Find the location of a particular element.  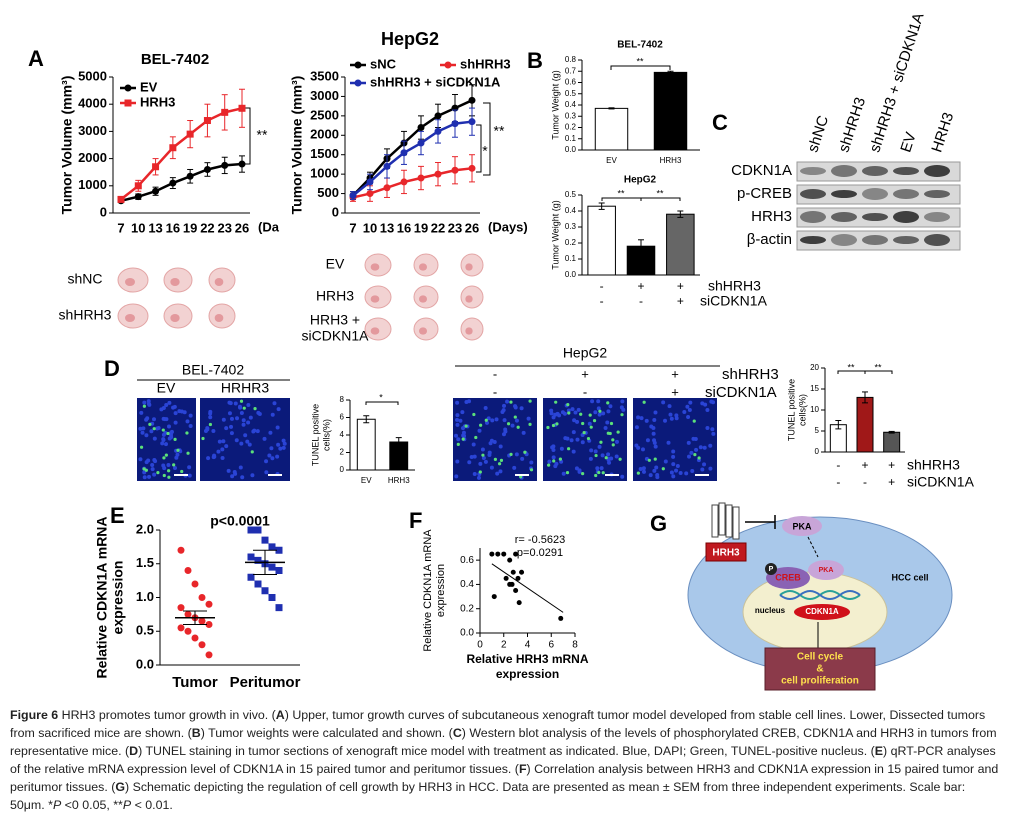

y-tick-label: 0.5 is located at coordinates (571, 194).